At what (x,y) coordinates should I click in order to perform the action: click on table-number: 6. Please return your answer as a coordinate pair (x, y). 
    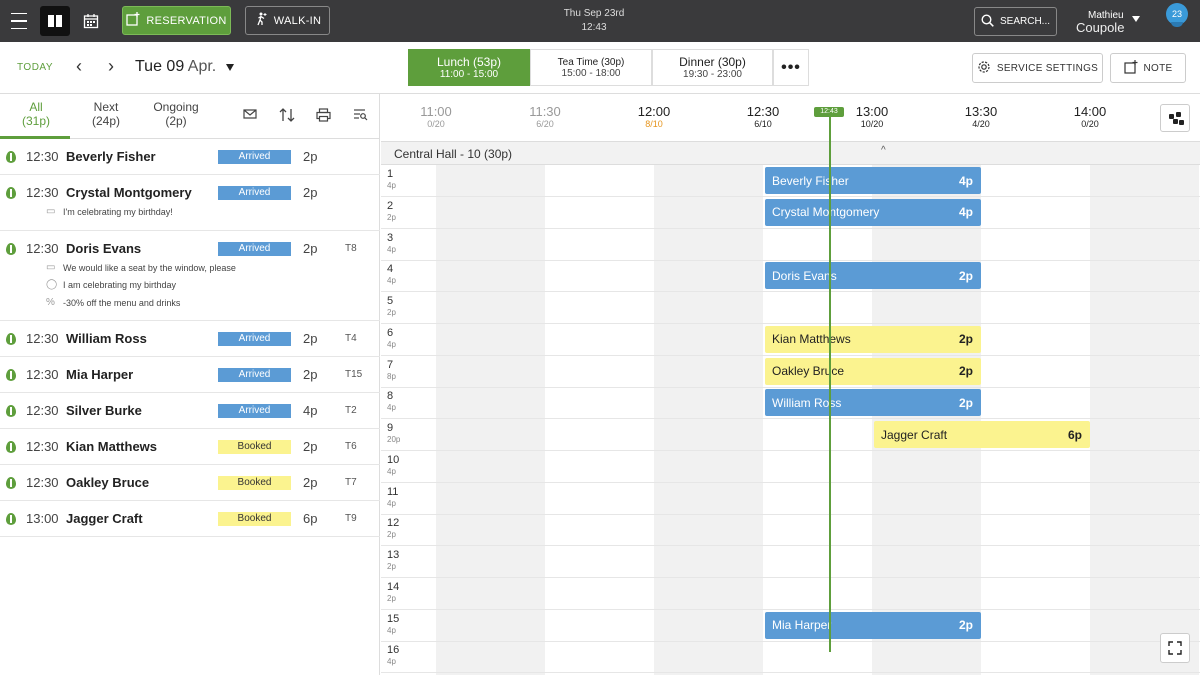
    Looking at the image, I should click on (390, 332).